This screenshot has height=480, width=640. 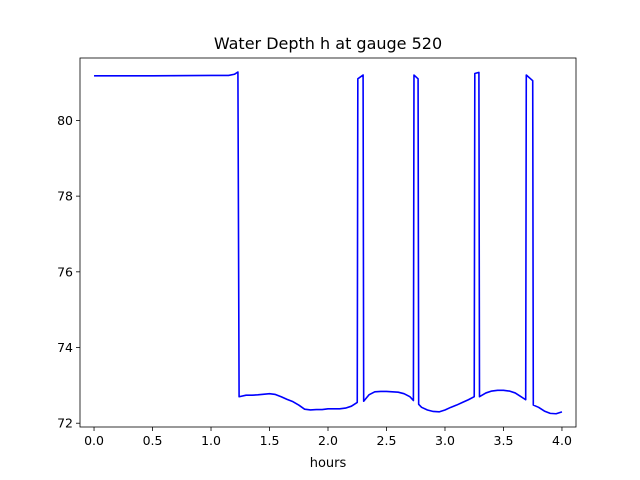 What do you see at coordinates (65, 196) in the screenshot?
I see `y-tick-label: 78` at bounding box center [65, 196].